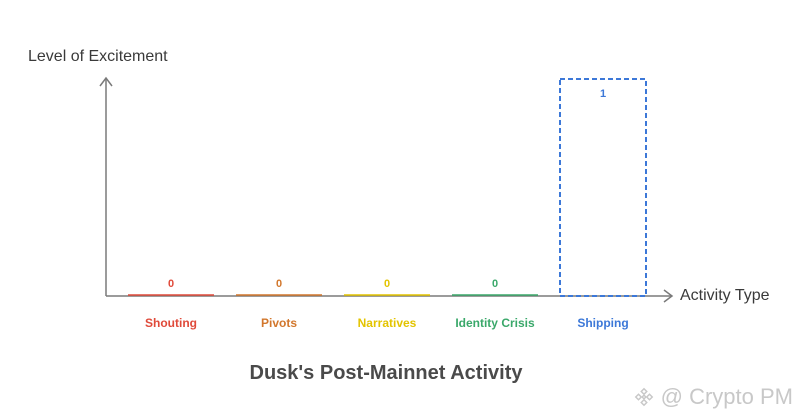  What do you see at coordinates (603, 187) in the screenshot?
I see `bar-shipping` at bounding box center [603, 187].